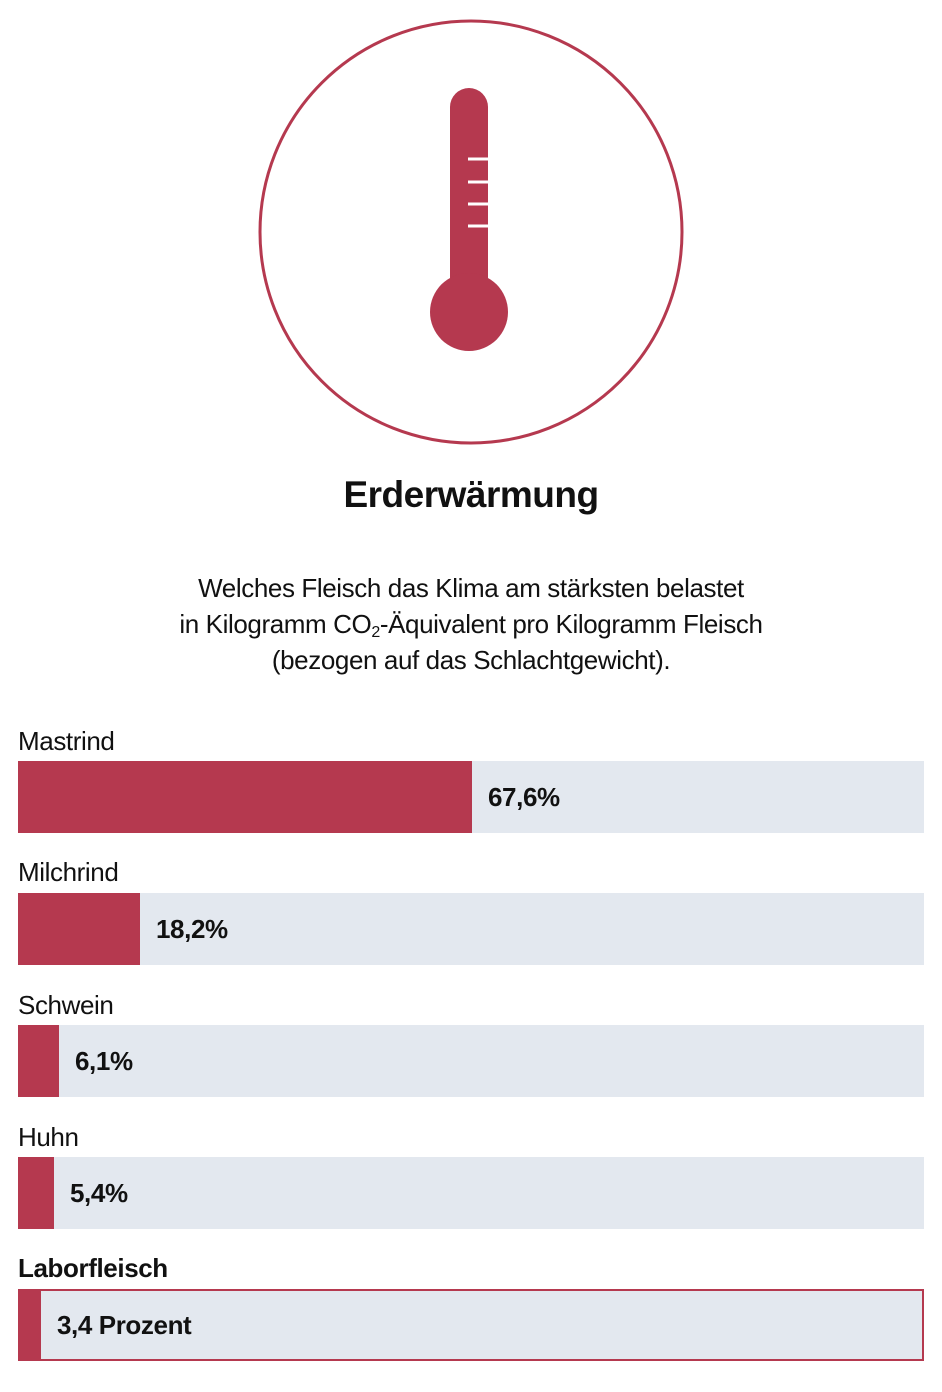  Describe the element at coordinates (471, 660) in the screenshot. I see `subtitle-line-3: (bezogen auf das Schlachtgewicht).` at that location.